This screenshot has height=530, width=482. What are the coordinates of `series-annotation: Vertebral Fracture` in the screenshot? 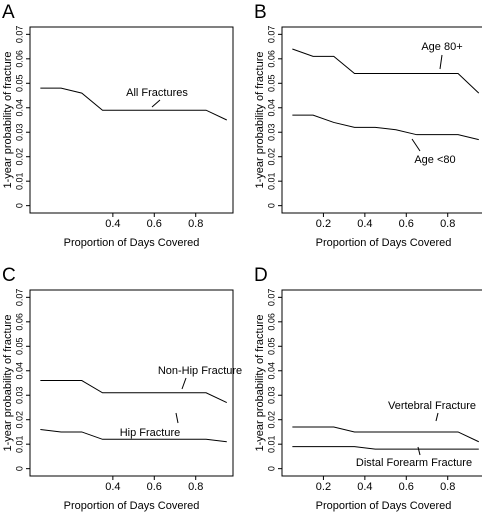 It's located at (432, 406).